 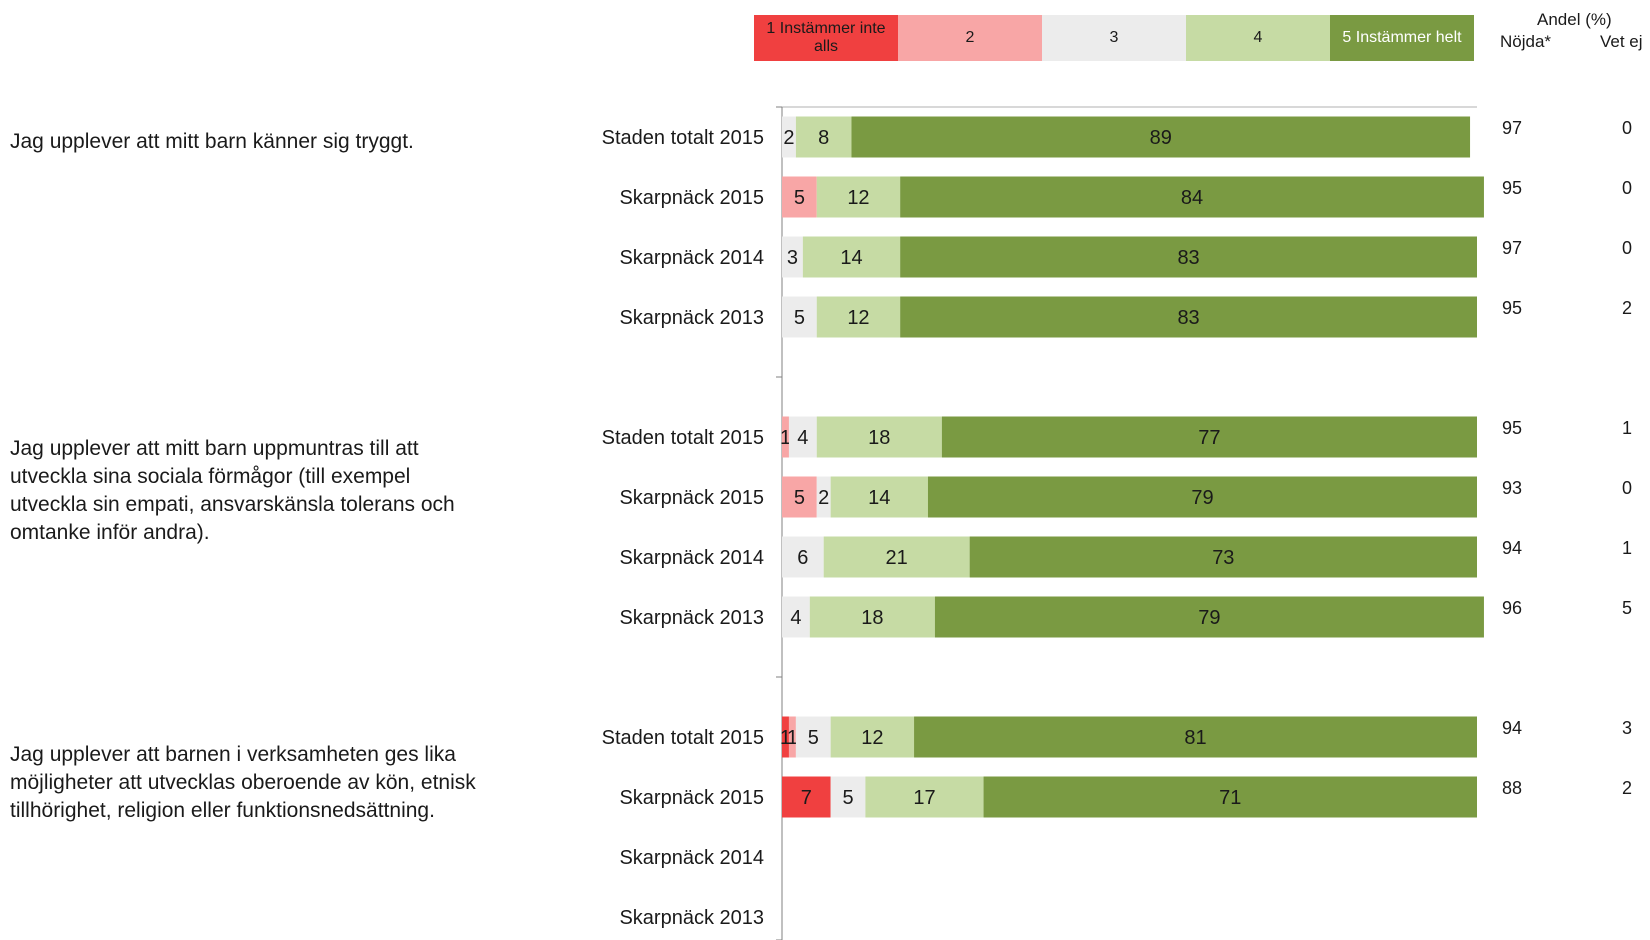 I want to click on nojda-header: Nöjda*, so click(x=1526, y=41).